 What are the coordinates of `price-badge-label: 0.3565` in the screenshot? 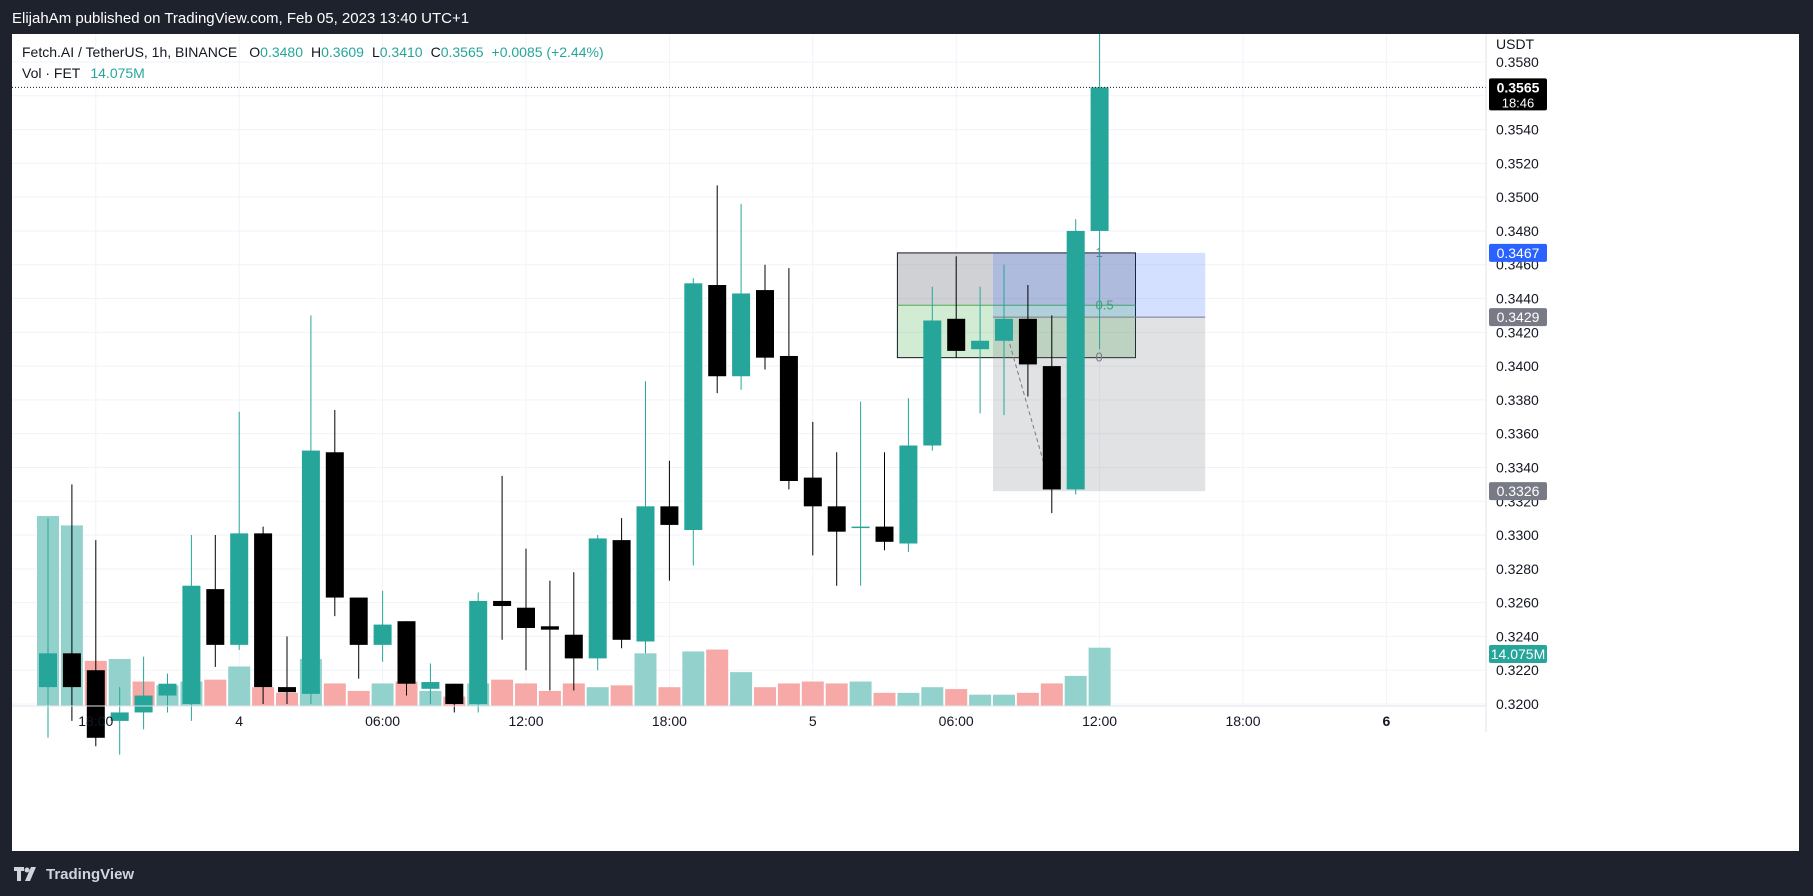 It's located at (1518, 87).